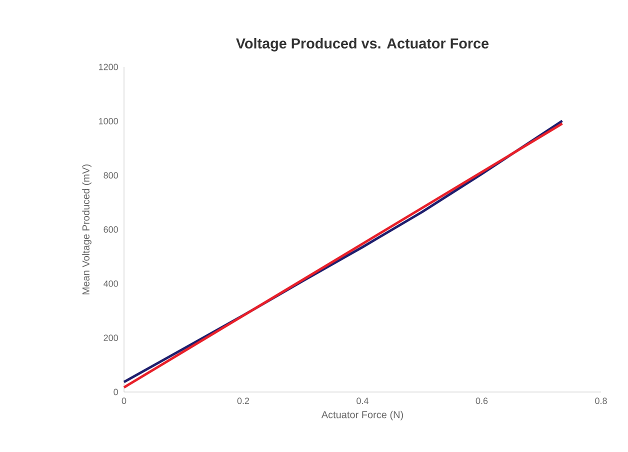  What do you see at coordinates (111, 175) in the screenshot?
I see `y-tick-label: 800` at bounding box center [111, 175].